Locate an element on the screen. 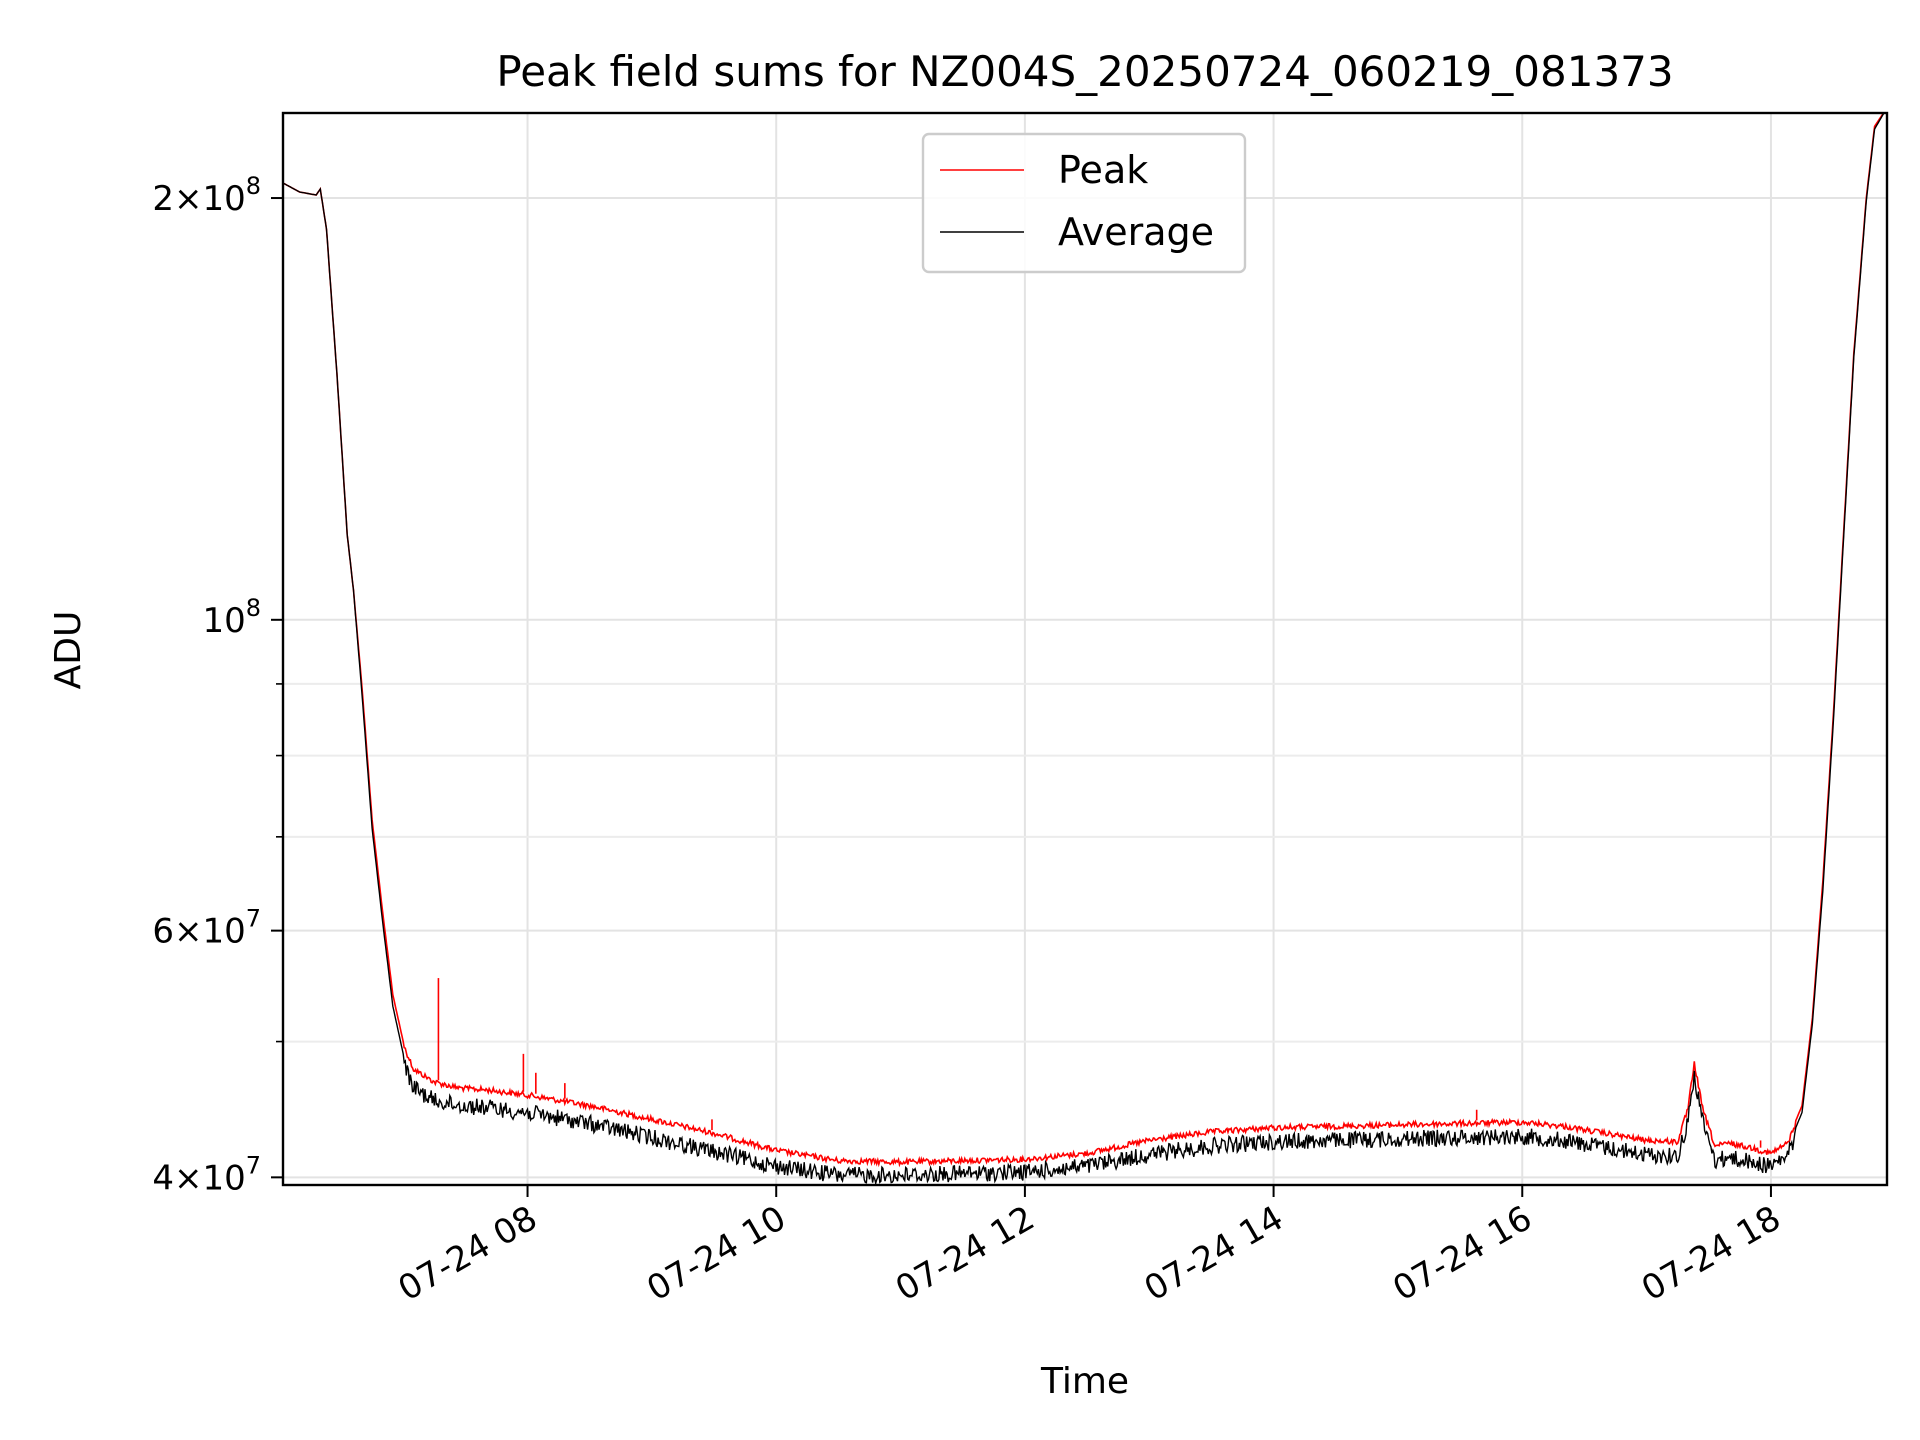 Image resolution: width=1920 pixels, height=1440 pixels. y-axis-label: ADU is located at coordinates (68, 650).